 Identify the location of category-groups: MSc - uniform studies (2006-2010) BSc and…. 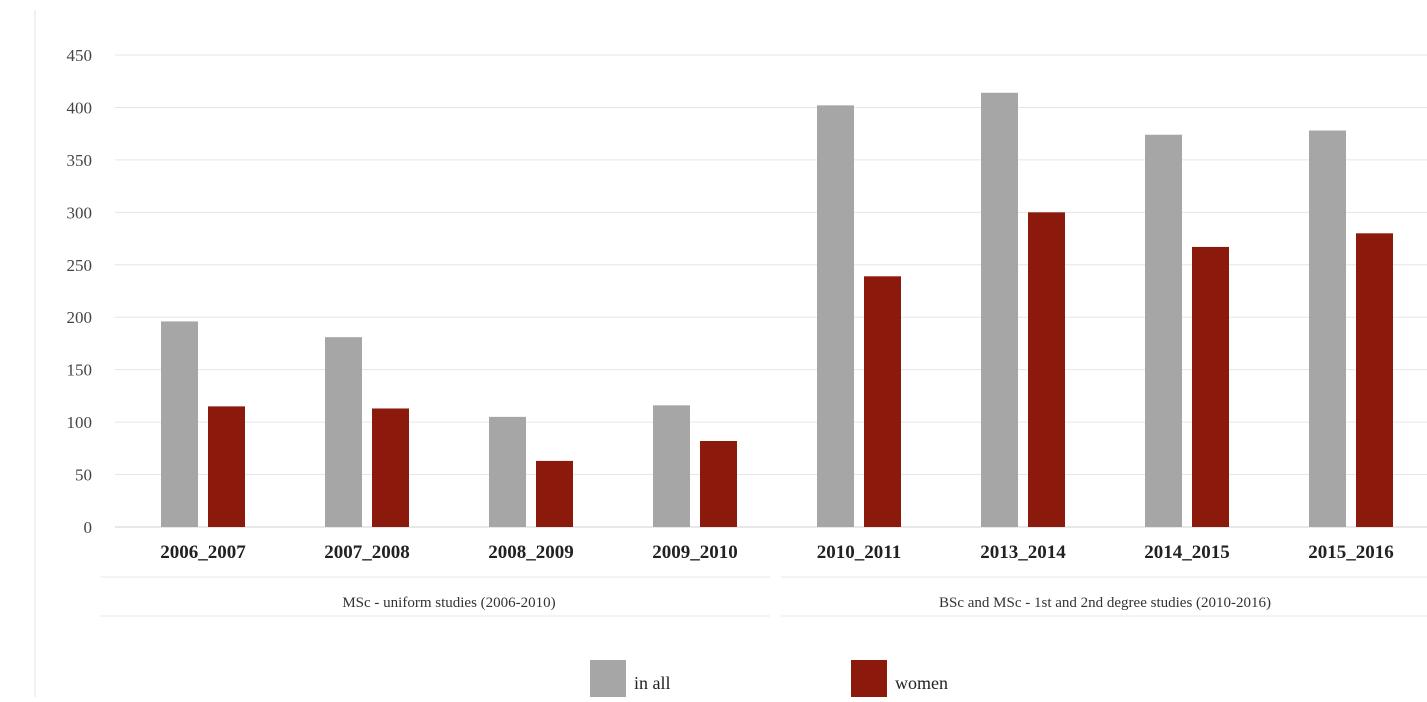
(763, 596).